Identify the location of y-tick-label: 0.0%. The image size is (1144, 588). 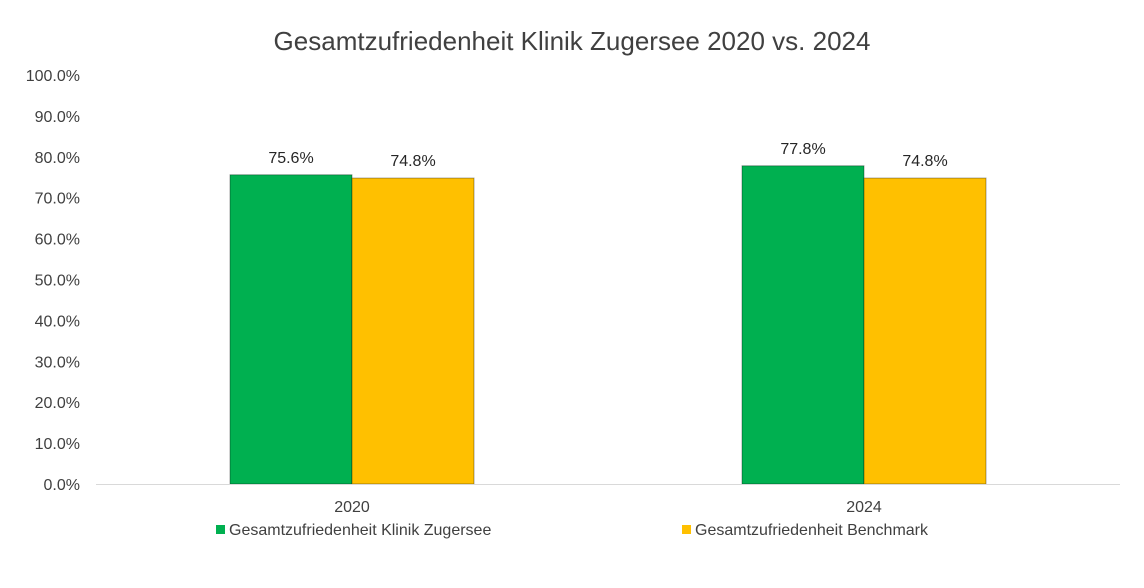
(62, 485).